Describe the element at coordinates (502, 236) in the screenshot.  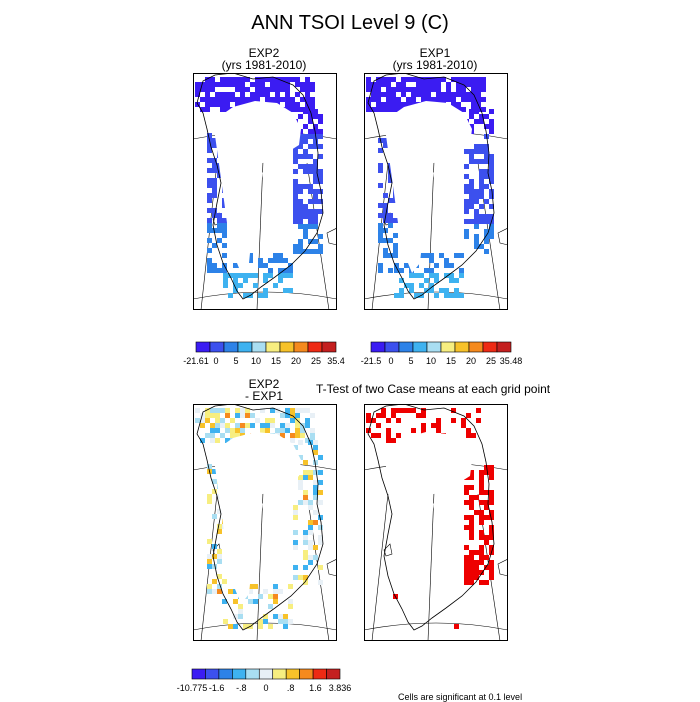
I see `island-east` at that location.